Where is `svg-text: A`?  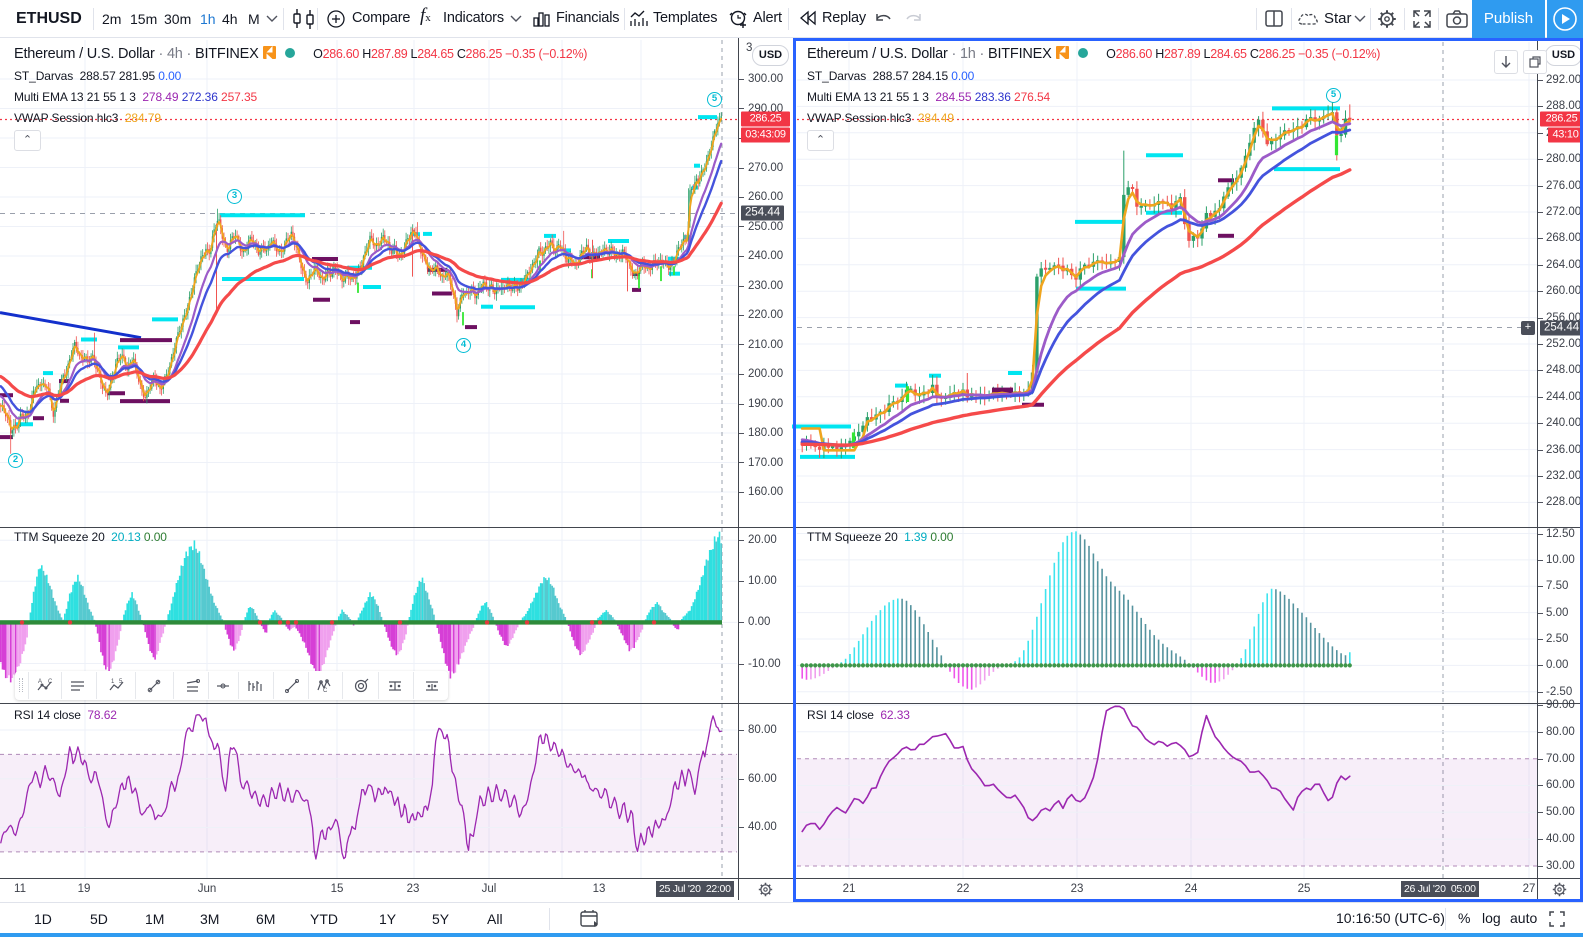
svg-text: A is located at coordinates (40, 682).